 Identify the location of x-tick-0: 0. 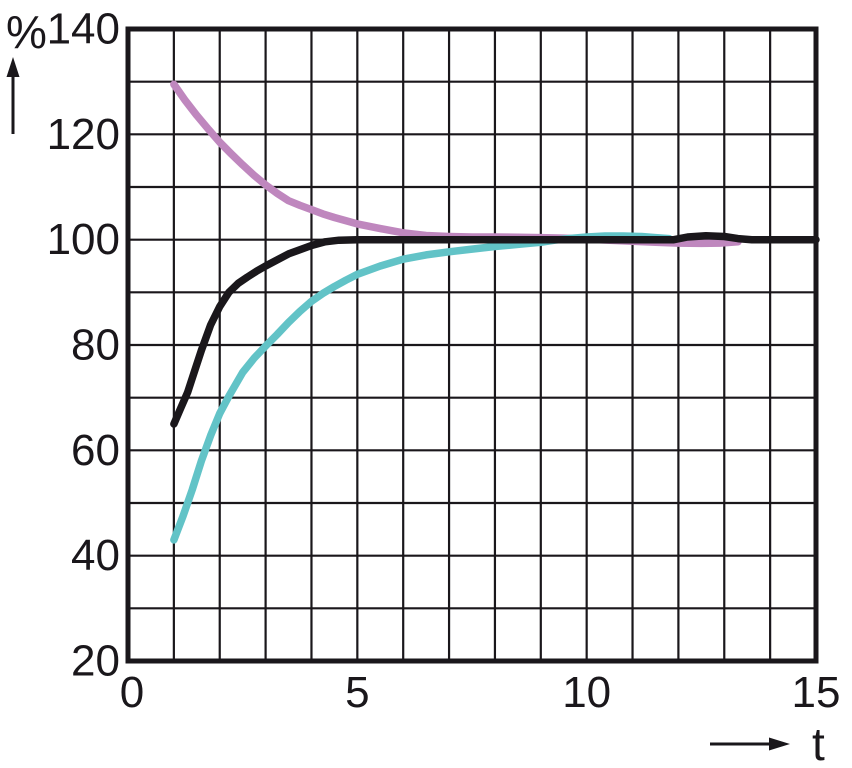
(132, 692).